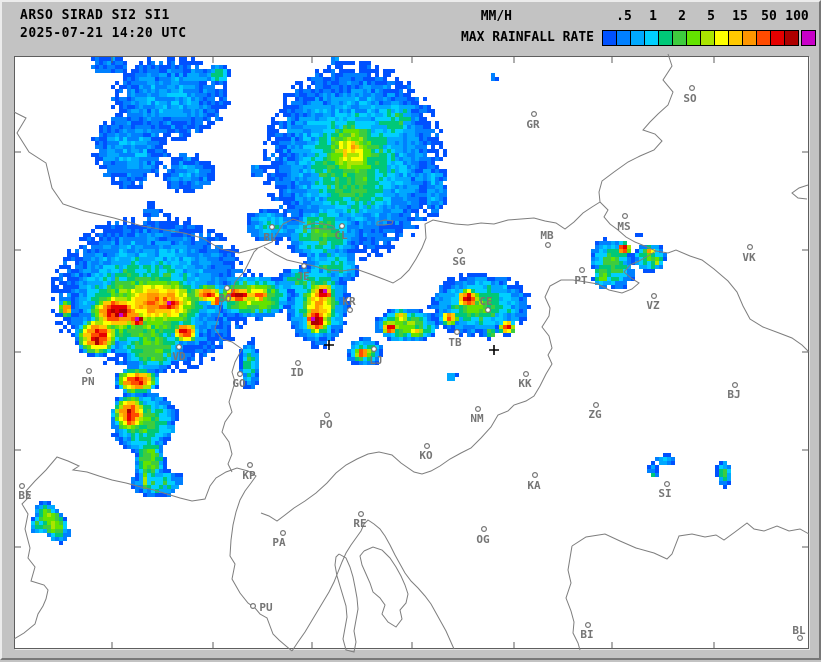 This screenshot has height=662, width=821. What do you see at coordinates (800, 38) in the screenshot?
I see `colorbar-gap` at bounding box center [800, 38].